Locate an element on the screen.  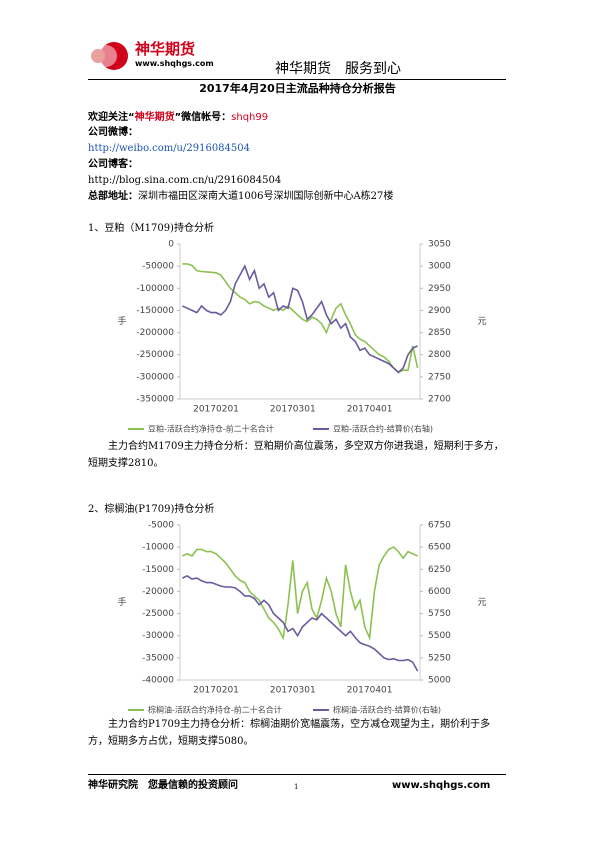
legend-label: 棕榈油-活跃合约-结算价(右轴) is located at coordinates (387, 710).